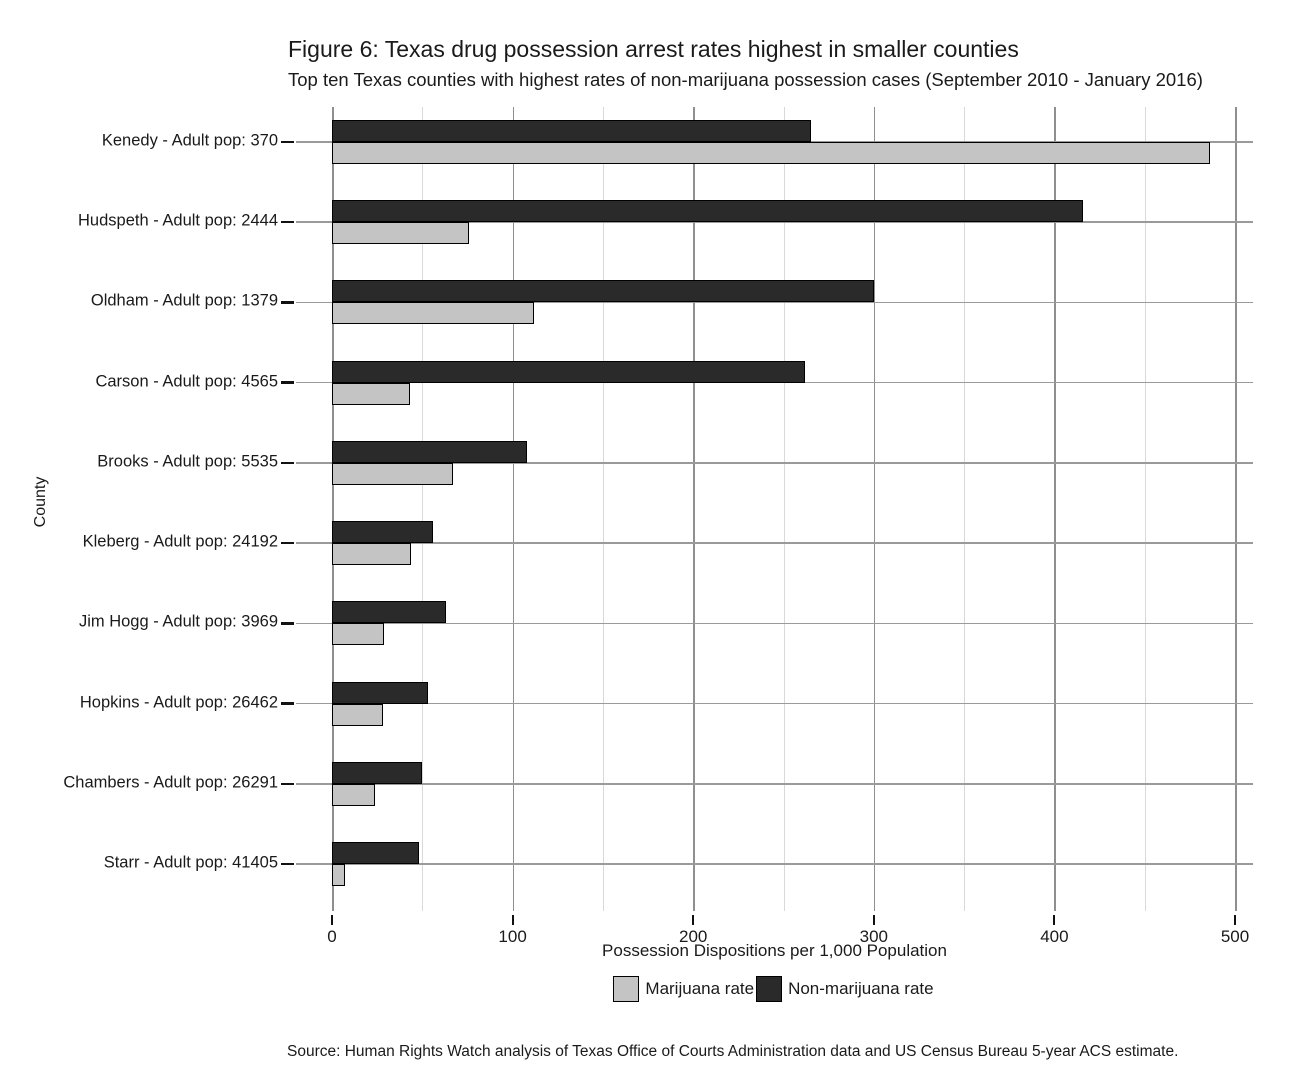  I want to click on legend-label-non-marijuana: Non-marijuana rate, so click(861, 988).